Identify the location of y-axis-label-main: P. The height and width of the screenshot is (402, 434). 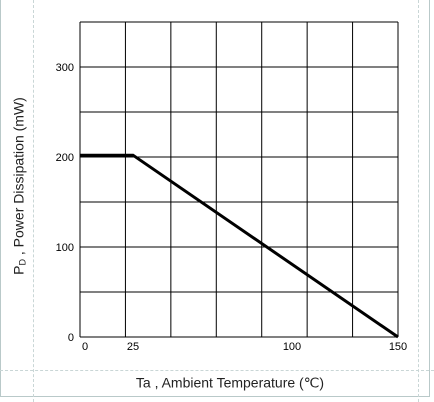
(18, 270).